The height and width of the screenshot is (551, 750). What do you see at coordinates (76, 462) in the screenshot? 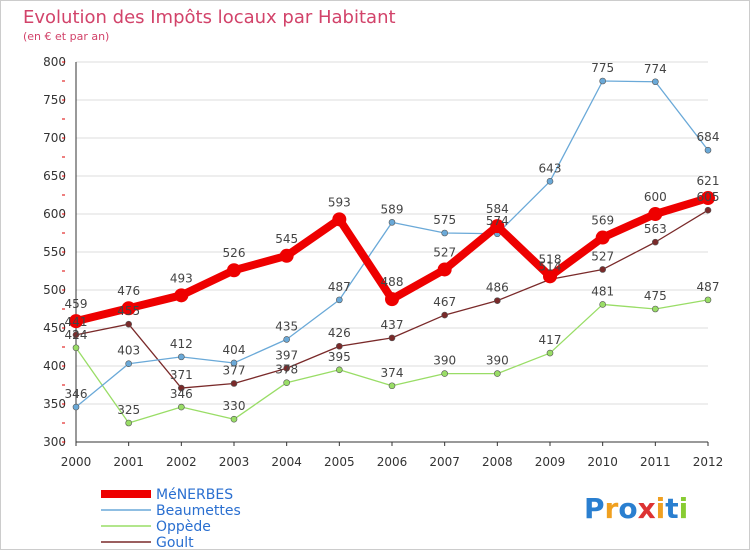
I see `x-tick-label-2000: 2000` at bounding box center [76, 462].